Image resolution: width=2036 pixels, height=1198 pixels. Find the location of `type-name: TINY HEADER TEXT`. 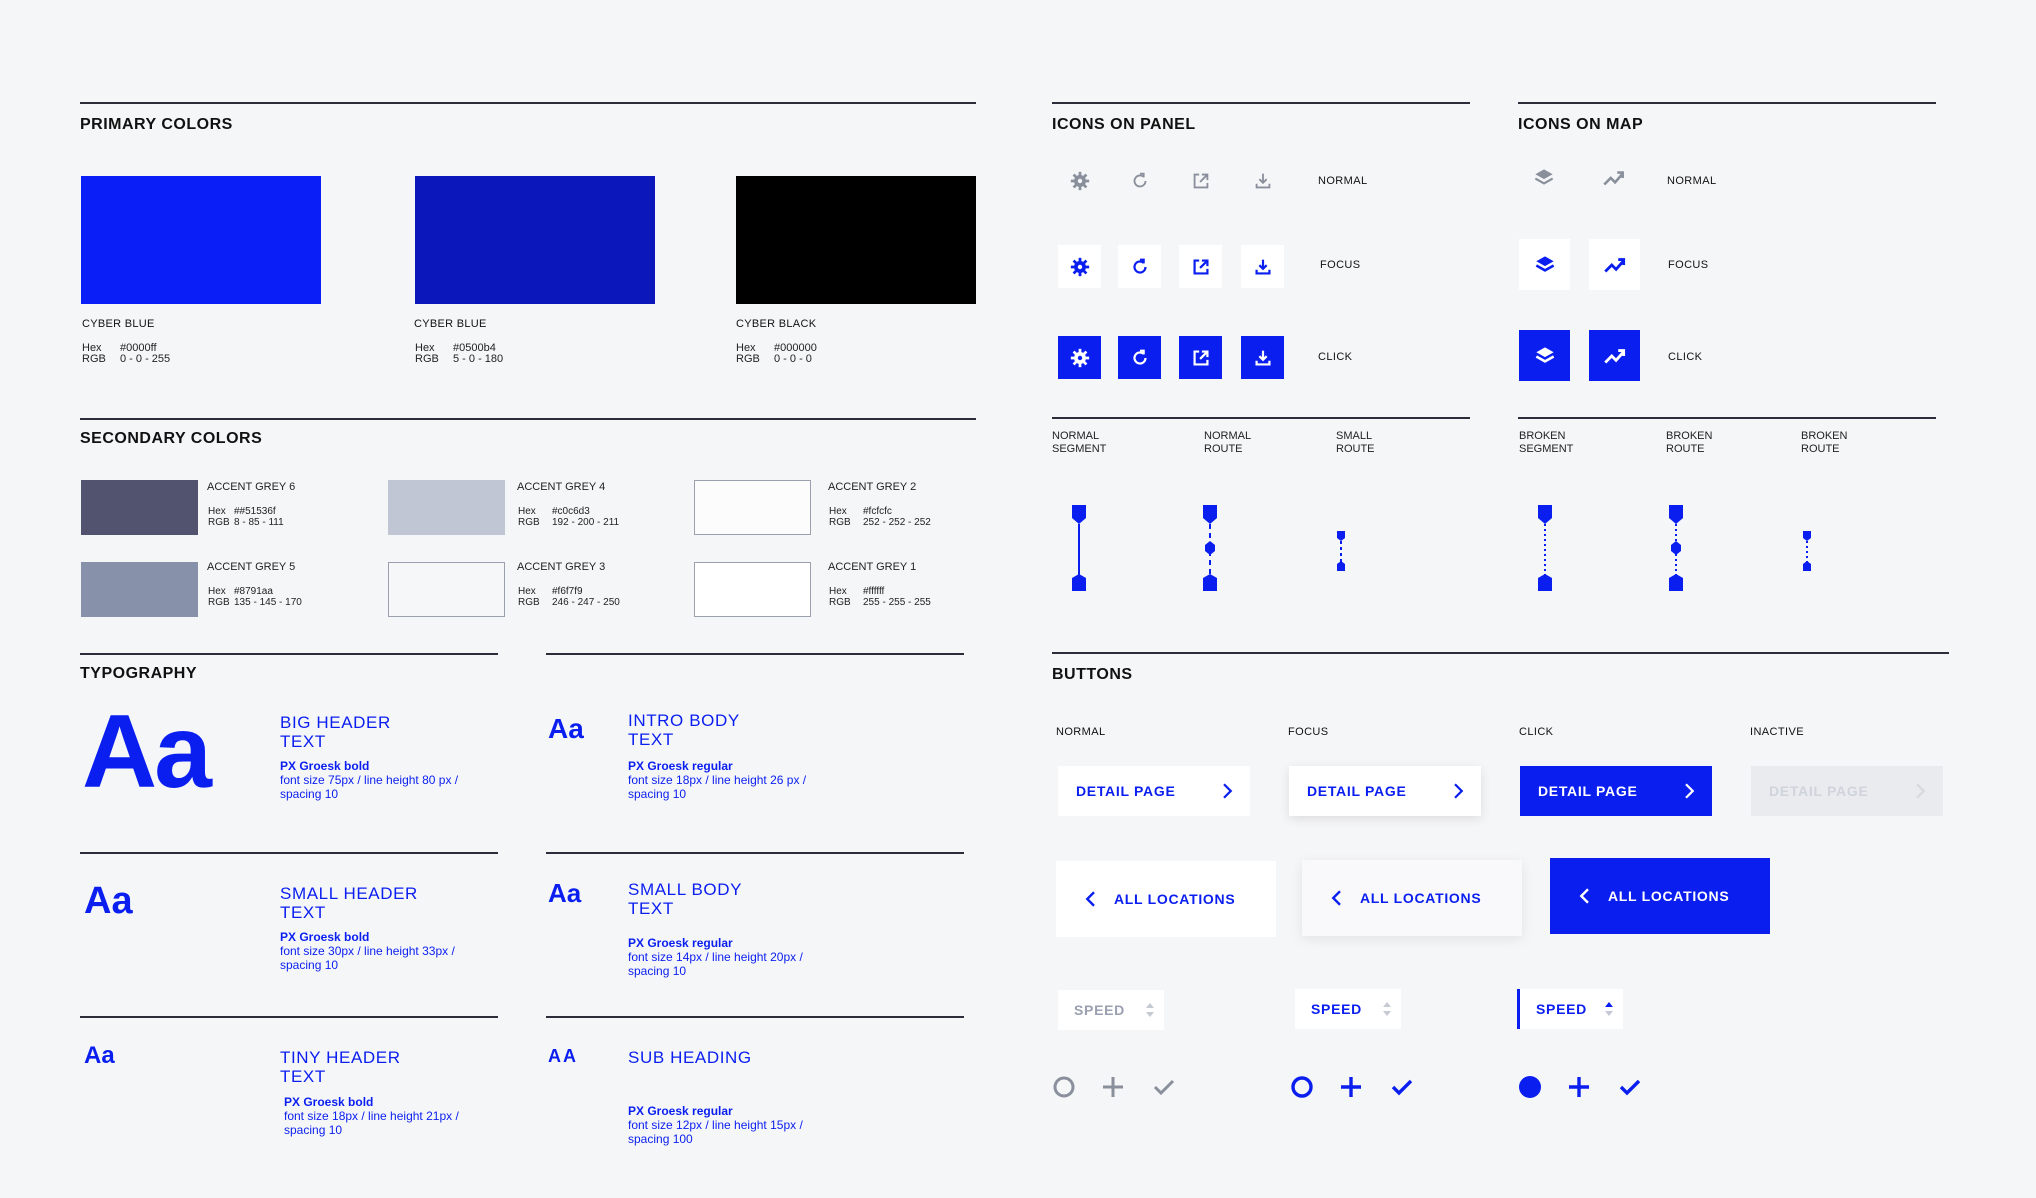

type-name: TINY HEADER TEXT is located at coordinates (340, 1067).